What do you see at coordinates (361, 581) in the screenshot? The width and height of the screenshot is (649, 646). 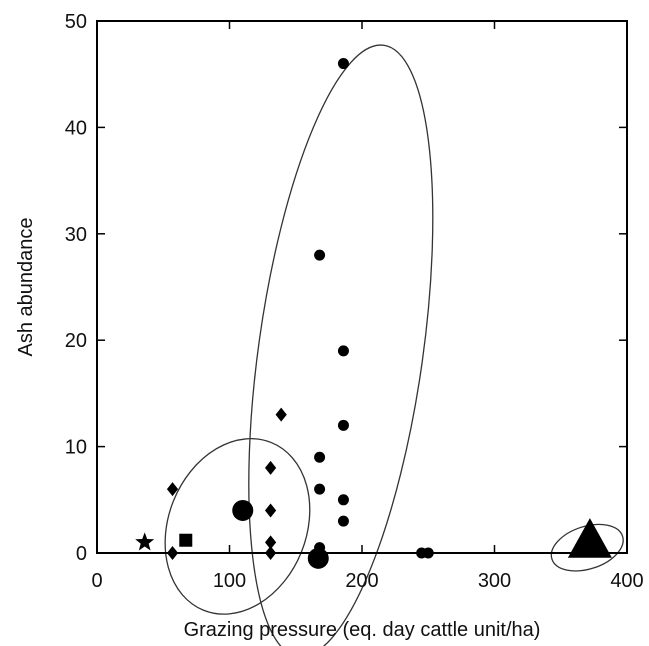 I see `x-tick-label: 200` at bounding box center [361, 581].